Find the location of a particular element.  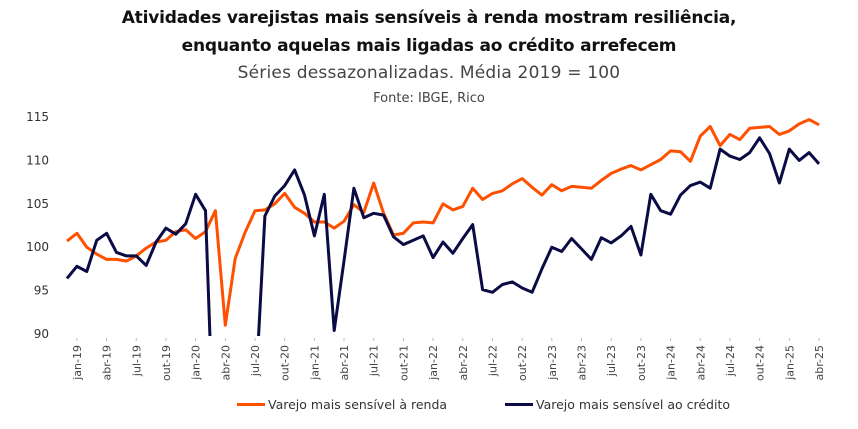

x-tick-label: jan-24 is located at coordinates (671, 363).